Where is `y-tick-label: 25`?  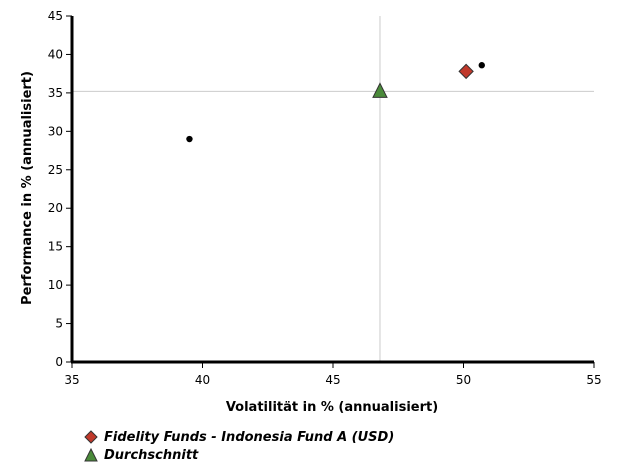
y-tick-label: 25 is located at coordinates (55, 170).